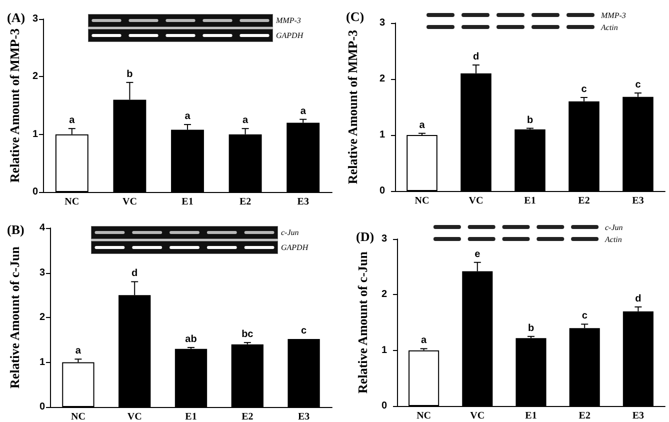 This screenshot has width=669, height=422. I want to click on y-tick-label: 4, so click(42, 228).